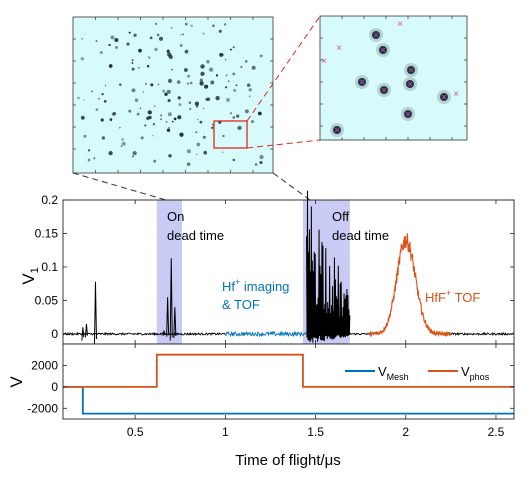 Image resolution: width=530 pixels, height=479 pixels. Describe the element at coordinates (417, 373) in the screenshot. I see `legend: VMesh Vphos` at that location.